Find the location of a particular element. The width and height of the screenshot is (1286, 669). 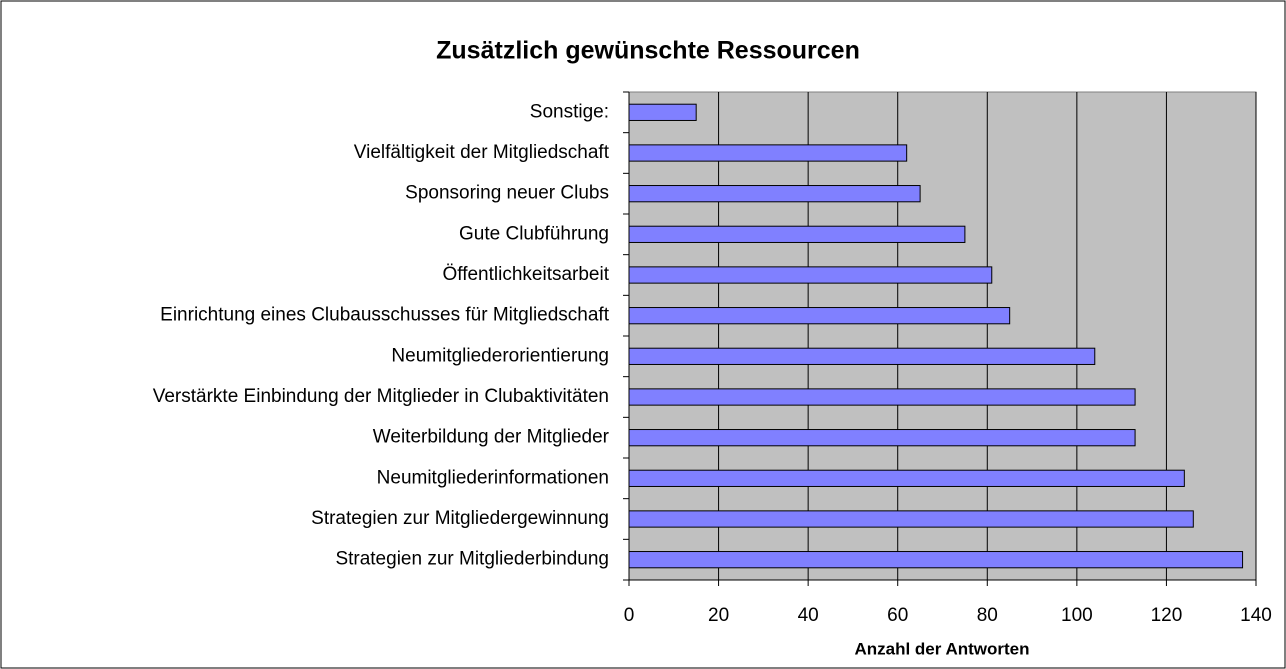

y-tick-label: Neumitgliederorientierung is located at coordinates (500, 355).